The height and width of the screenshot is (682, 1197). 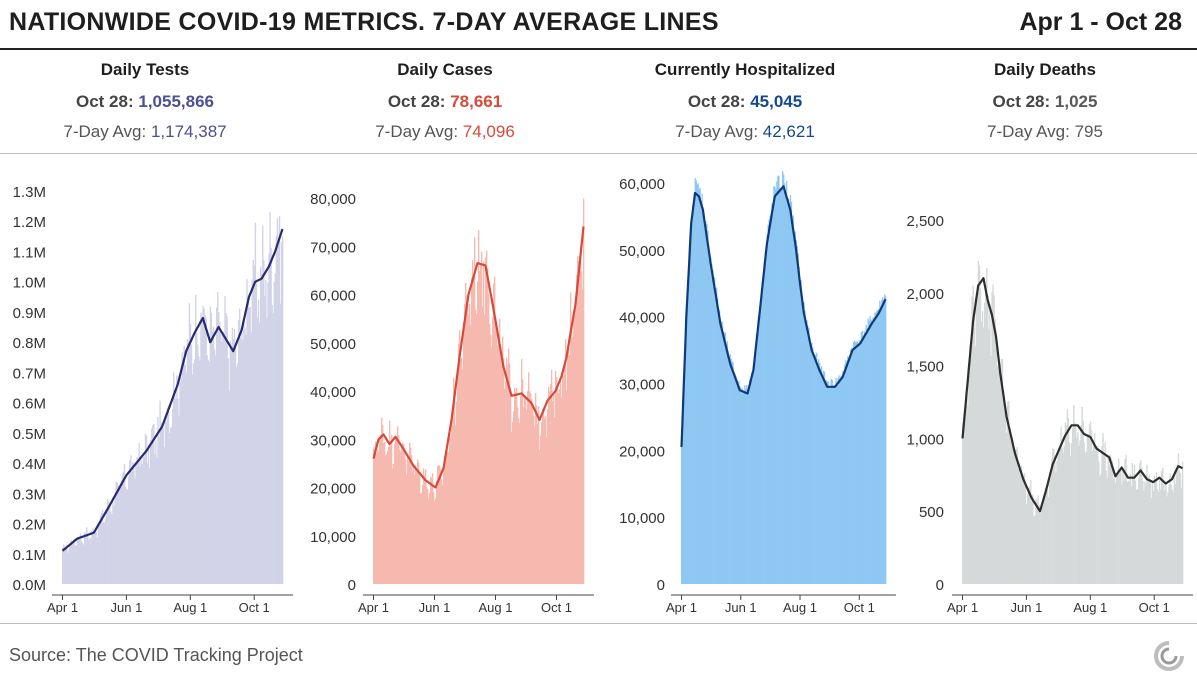 What do you see at coordinates (105, 131) in the screenshot?
I see `avg-label: 7-Day Avg:` at bounding box center [105, 131].